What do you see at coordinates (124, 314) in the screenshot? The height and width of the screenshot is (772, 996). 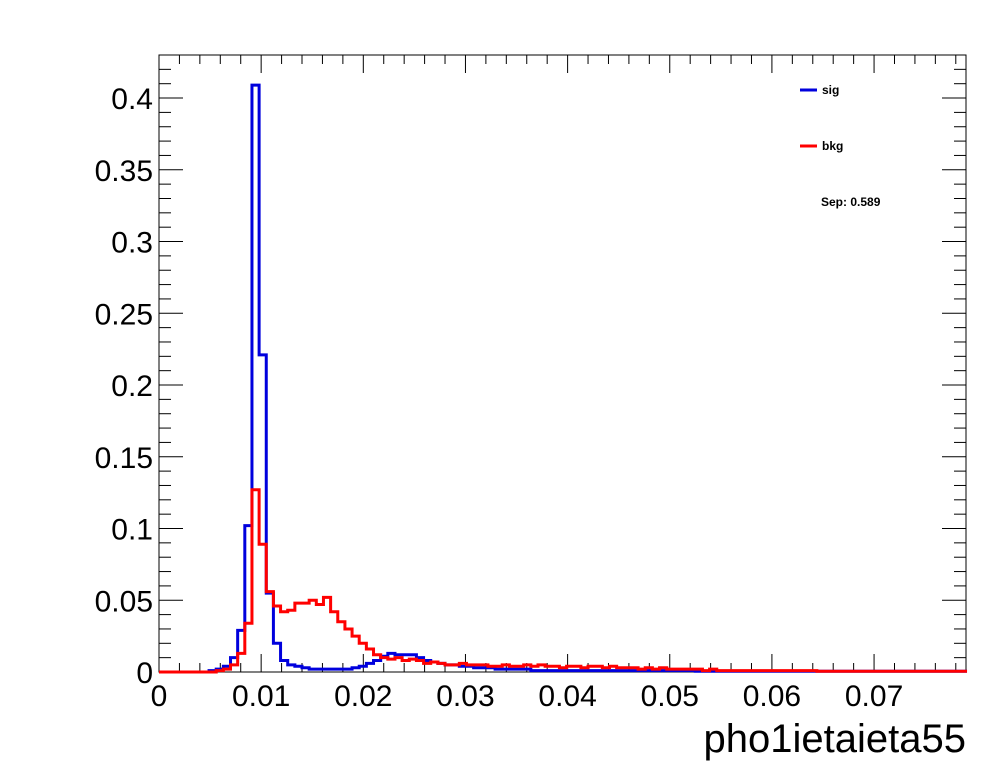 I see `y-tick-label: 0.25` at bounding box center [124, 314].